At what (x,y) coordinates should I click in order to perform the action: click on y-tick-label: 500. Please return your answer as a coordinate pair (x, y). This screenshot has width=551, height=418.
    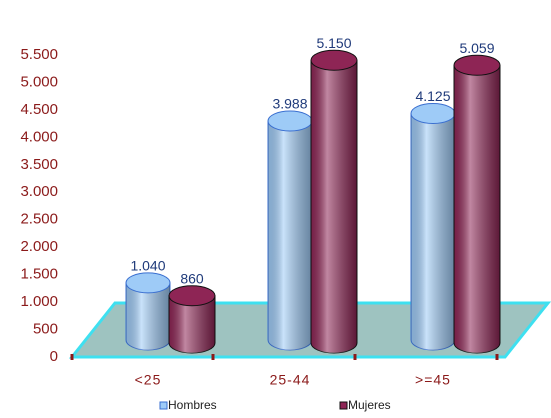
    Looking at the image, I should click on (45, 329).